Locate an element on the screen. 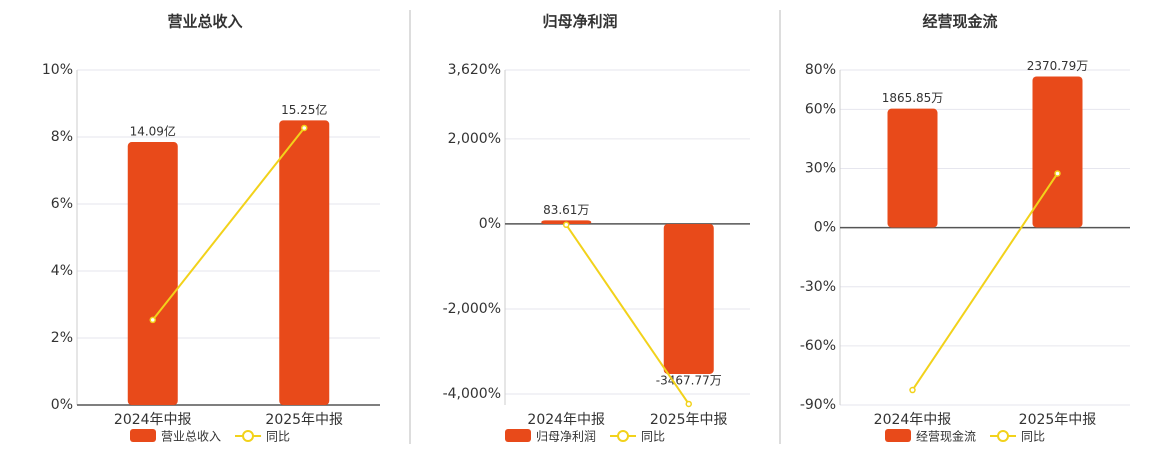  legend-label: 营业总收入 is located at coordinates (191, 437).